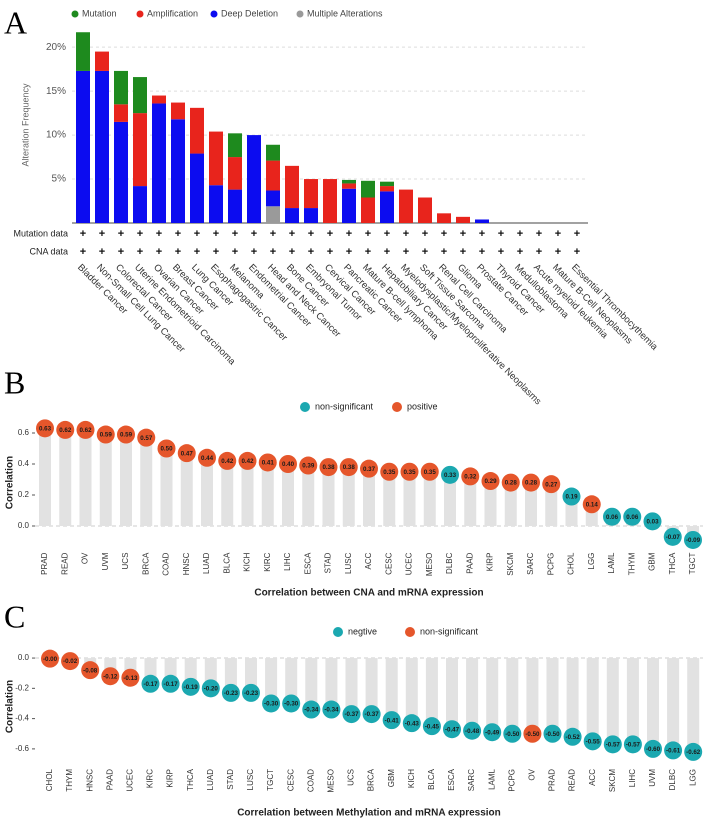 Image resolution: width=709 pixels, height=820 pixels. Describe the element at coordinates (56, 91) in the screenshot. I see `y-tick-label: 15%` at that location.